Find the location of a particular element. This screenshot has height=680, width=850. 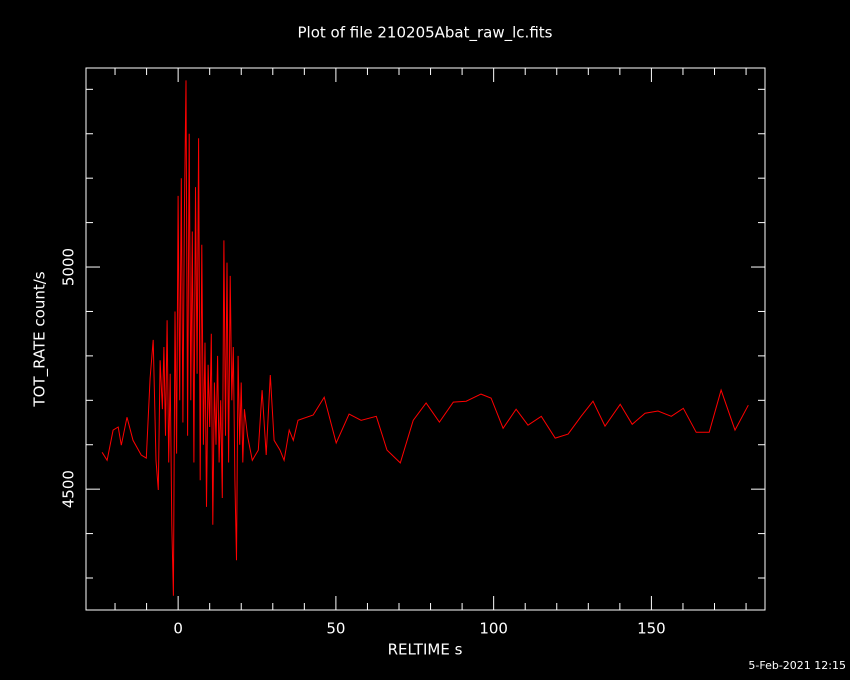

x-tick-label: 150 is located at coordinates (651, 629).